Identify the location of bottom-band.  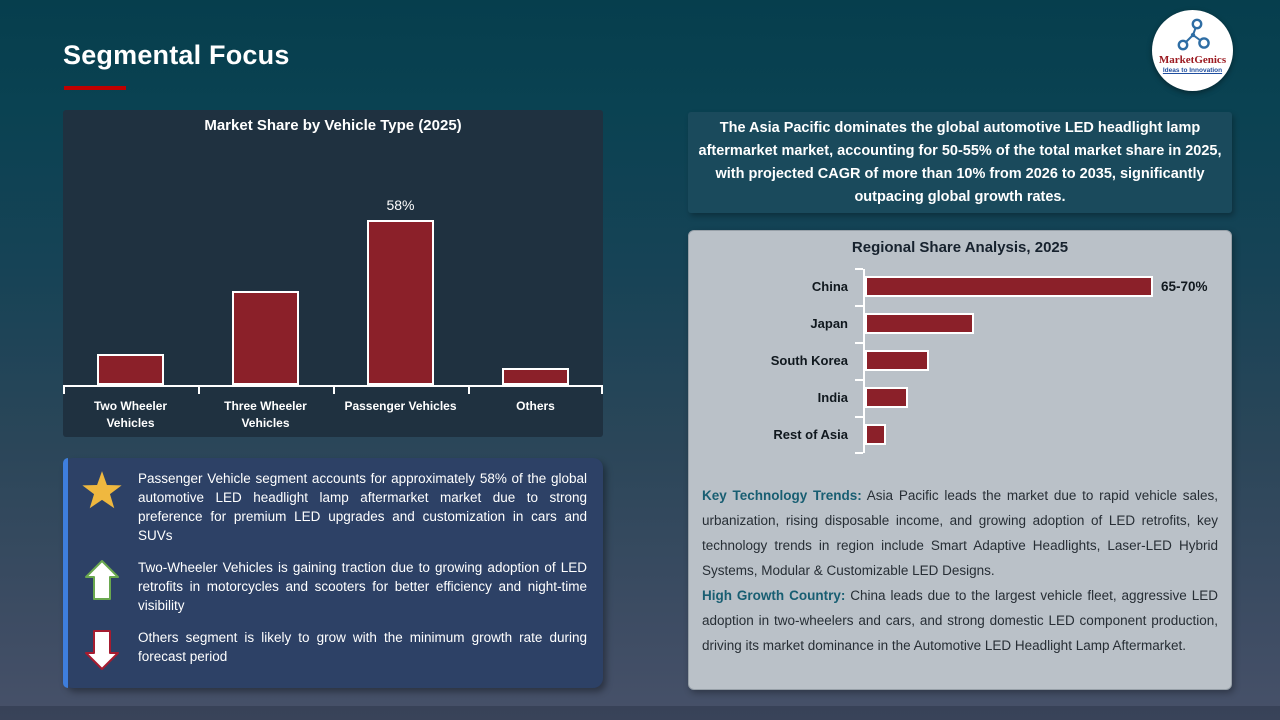
(640, 713).